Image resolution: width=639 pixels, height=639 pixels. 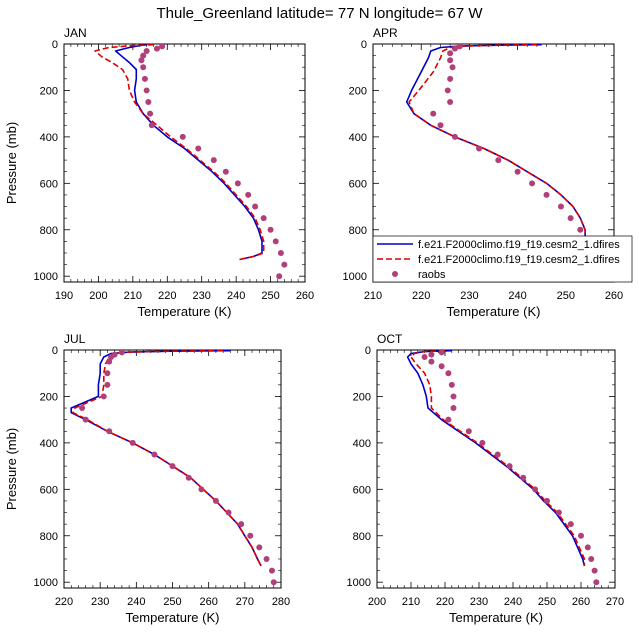 What do you see at coordinates (49, 231) in the screenshot?
I see `y-tick-label: 800` at bounding box center [49, 231].